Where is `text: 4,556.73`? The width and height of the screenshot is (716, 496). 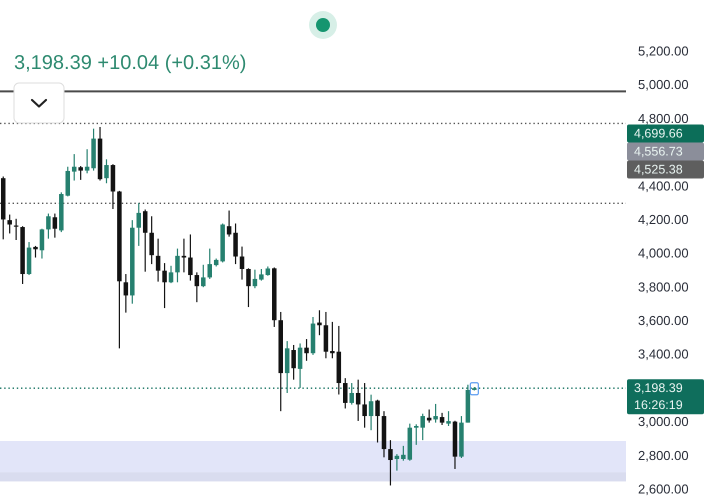 text: 4,556.73 is located at coordinates (658, 151).